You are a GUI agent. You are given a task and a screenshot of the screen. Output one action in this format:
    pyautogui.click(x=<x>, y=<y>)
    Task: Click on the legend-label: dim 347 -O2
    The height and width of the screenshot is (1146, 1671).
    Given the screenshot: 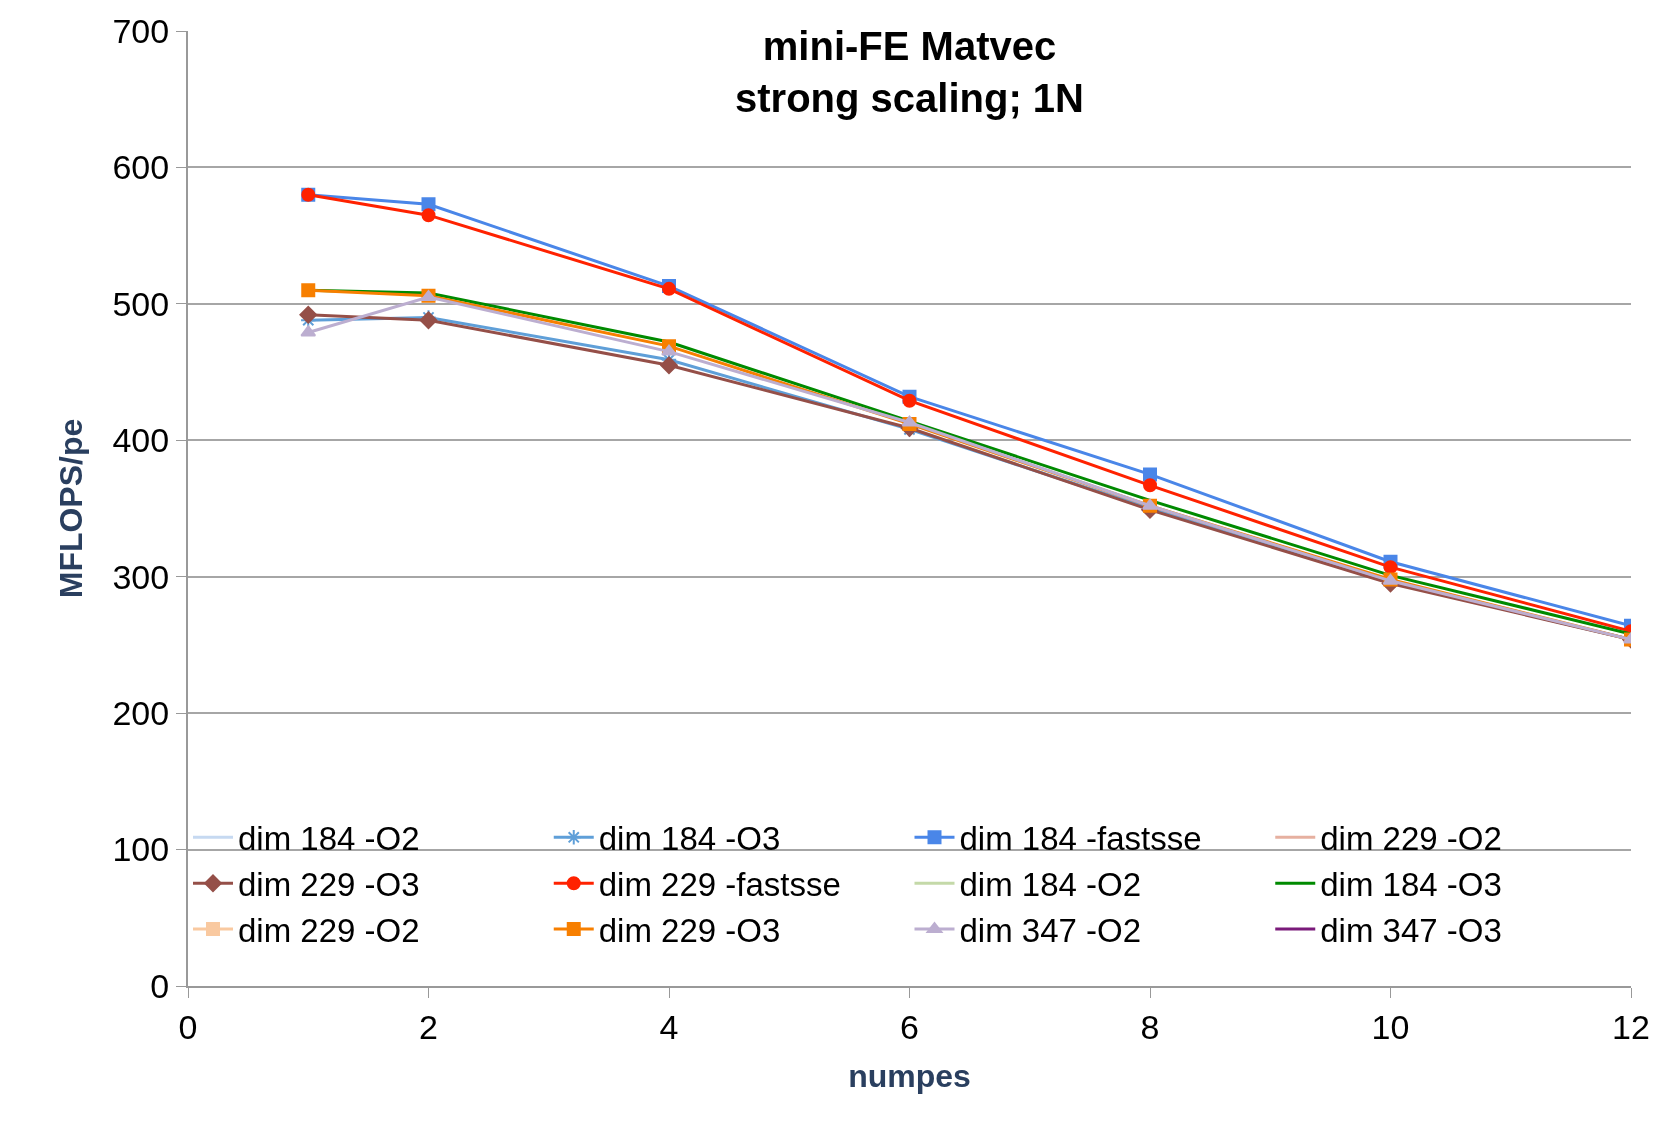 What is the action you would take?
    pyautogui.click(x=1050, y=930)
    